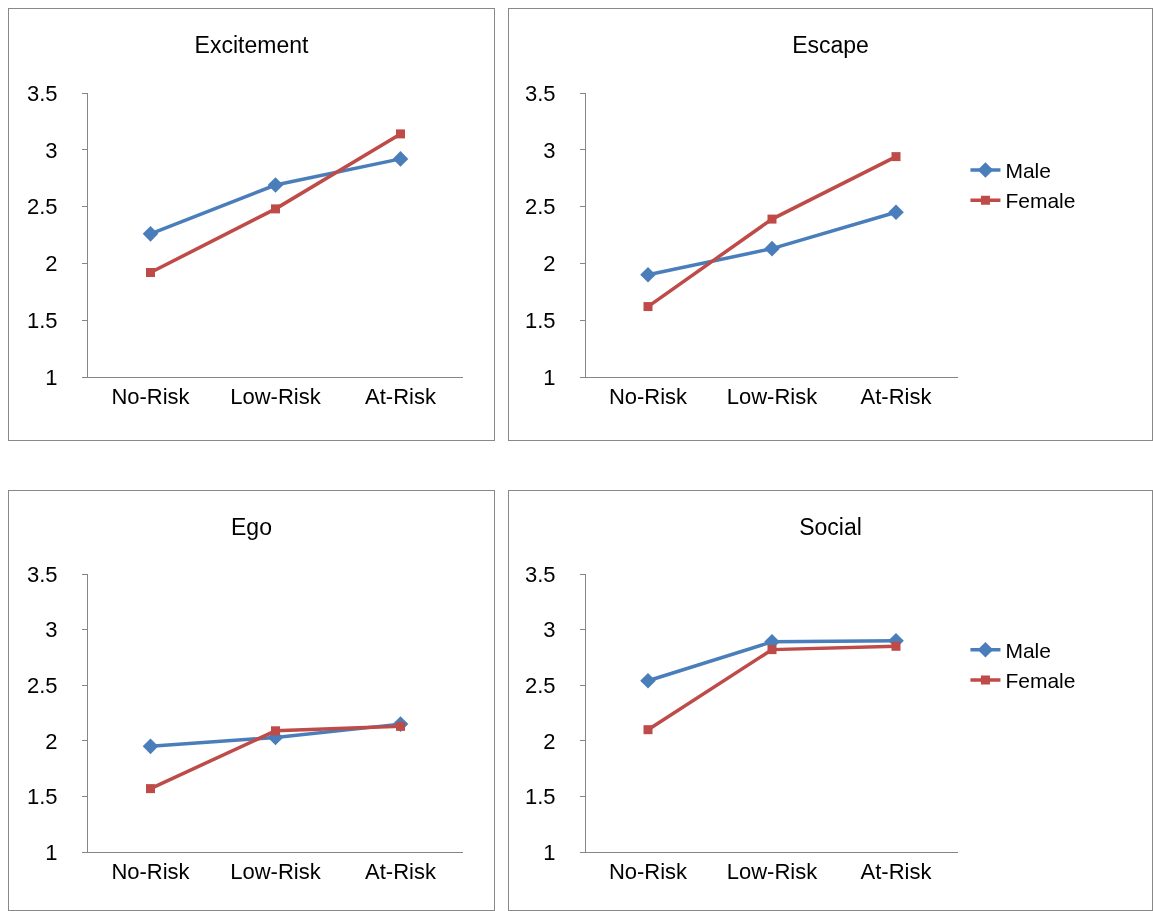  I want to click on chart-title: Ego, so click(251, 527).